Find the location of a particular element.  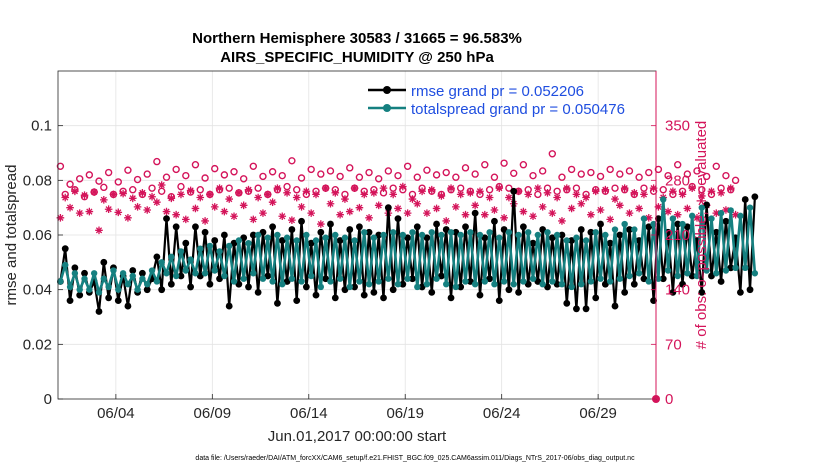

x-tick-label: 06/29 is located at coordinates (598, 413).